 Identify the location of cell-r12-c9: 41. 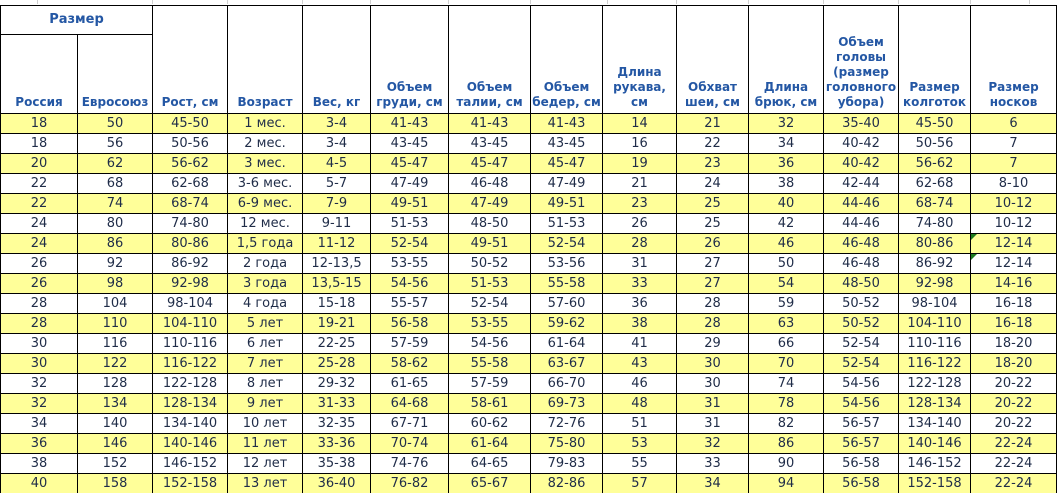
(640, 343).